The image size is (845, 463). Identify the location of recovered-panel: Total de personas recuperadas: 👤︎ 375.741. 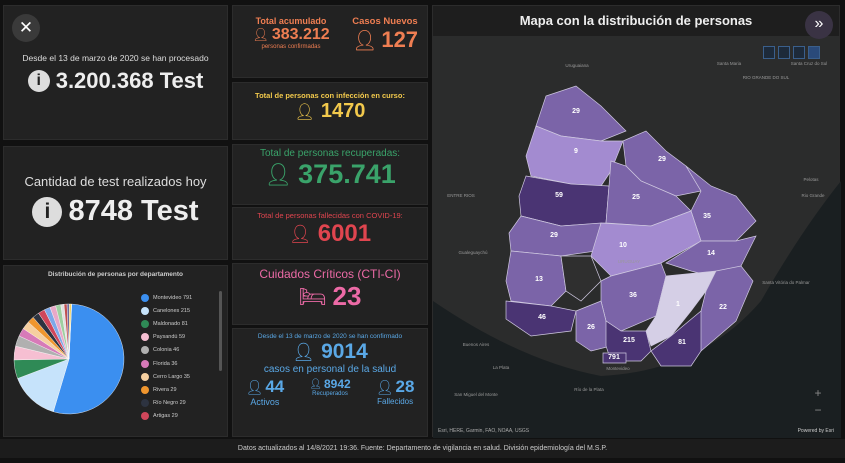
(330, 174).